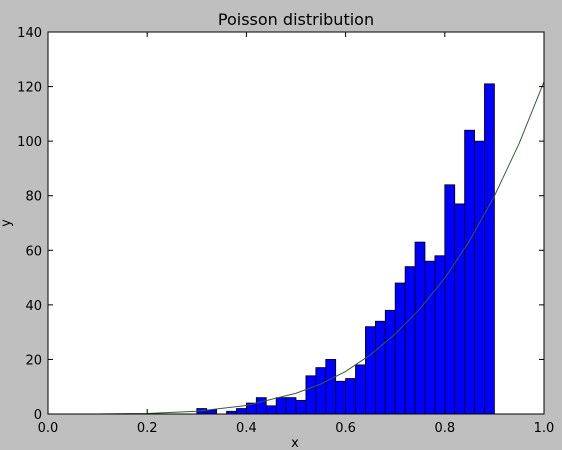  Describe the element at coordinates (33, 251) in the screenshot. I see `y-tick-label: 60` at that location.